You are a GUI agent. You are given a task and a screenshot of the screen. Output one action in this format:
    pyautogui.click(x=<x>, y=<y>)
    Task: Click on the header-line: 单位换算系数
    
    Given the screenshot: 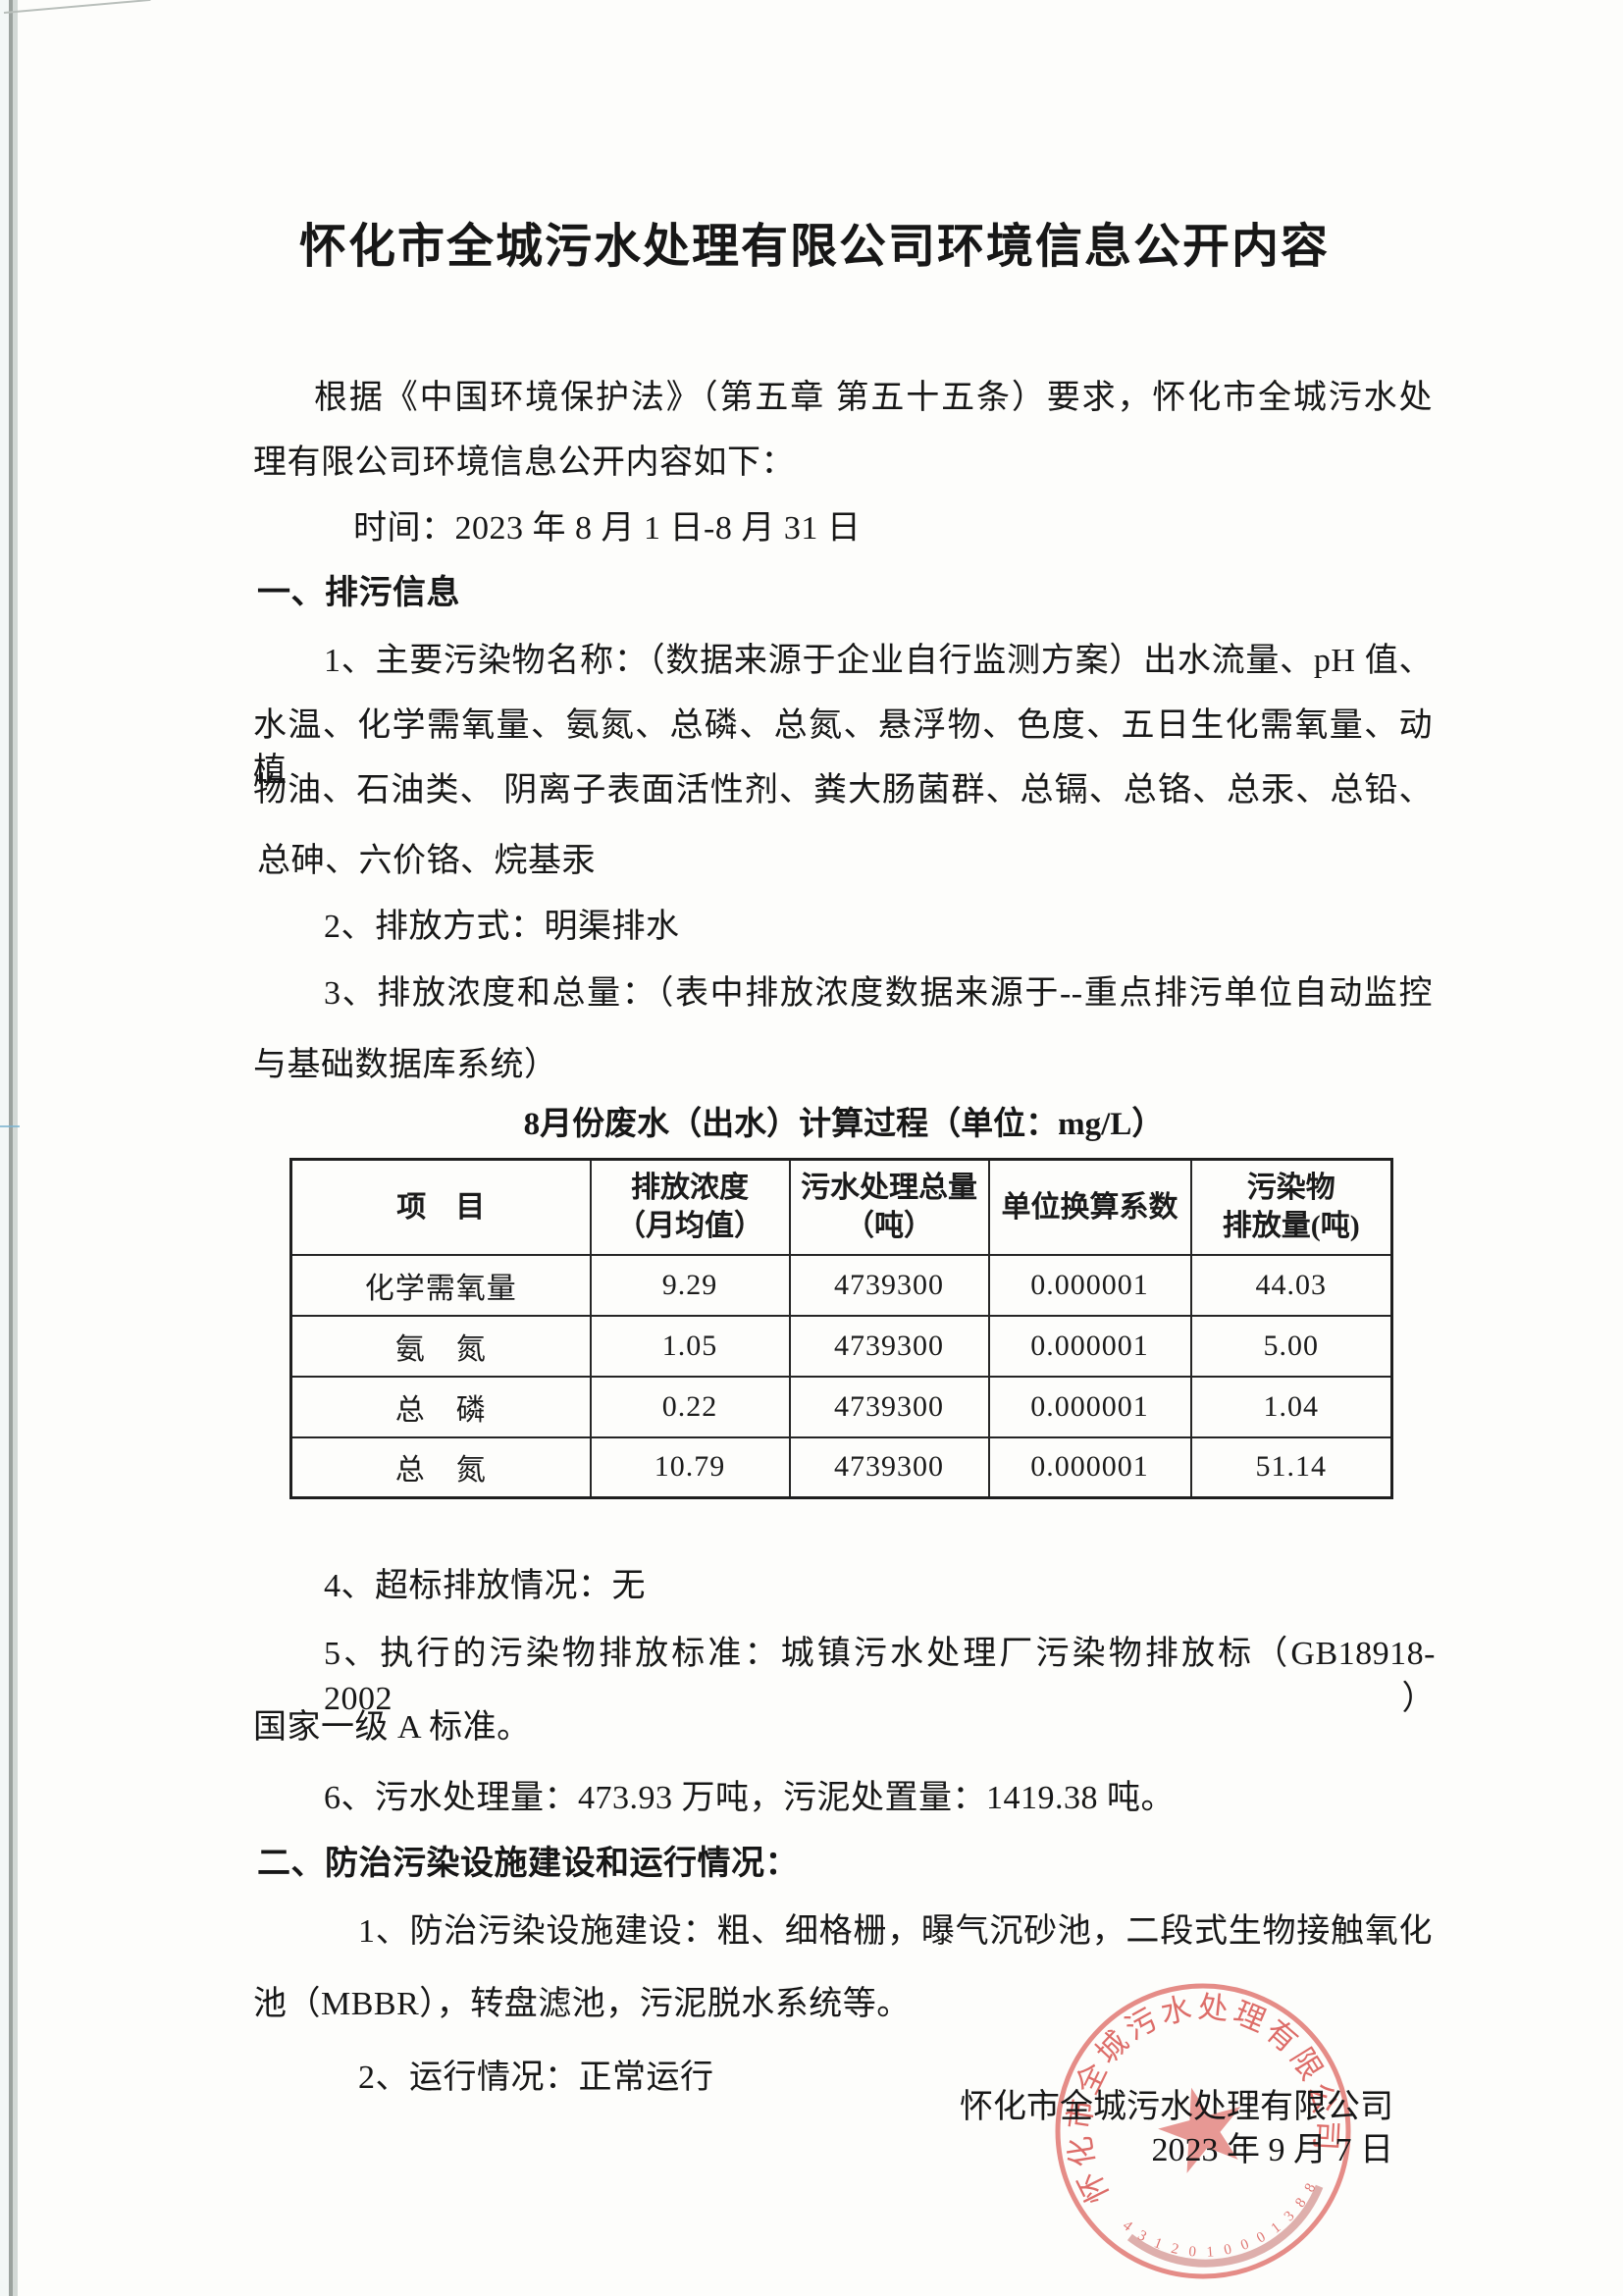 What is the action you would take?
    pyautogui.click(x=1089, y=1207)
    